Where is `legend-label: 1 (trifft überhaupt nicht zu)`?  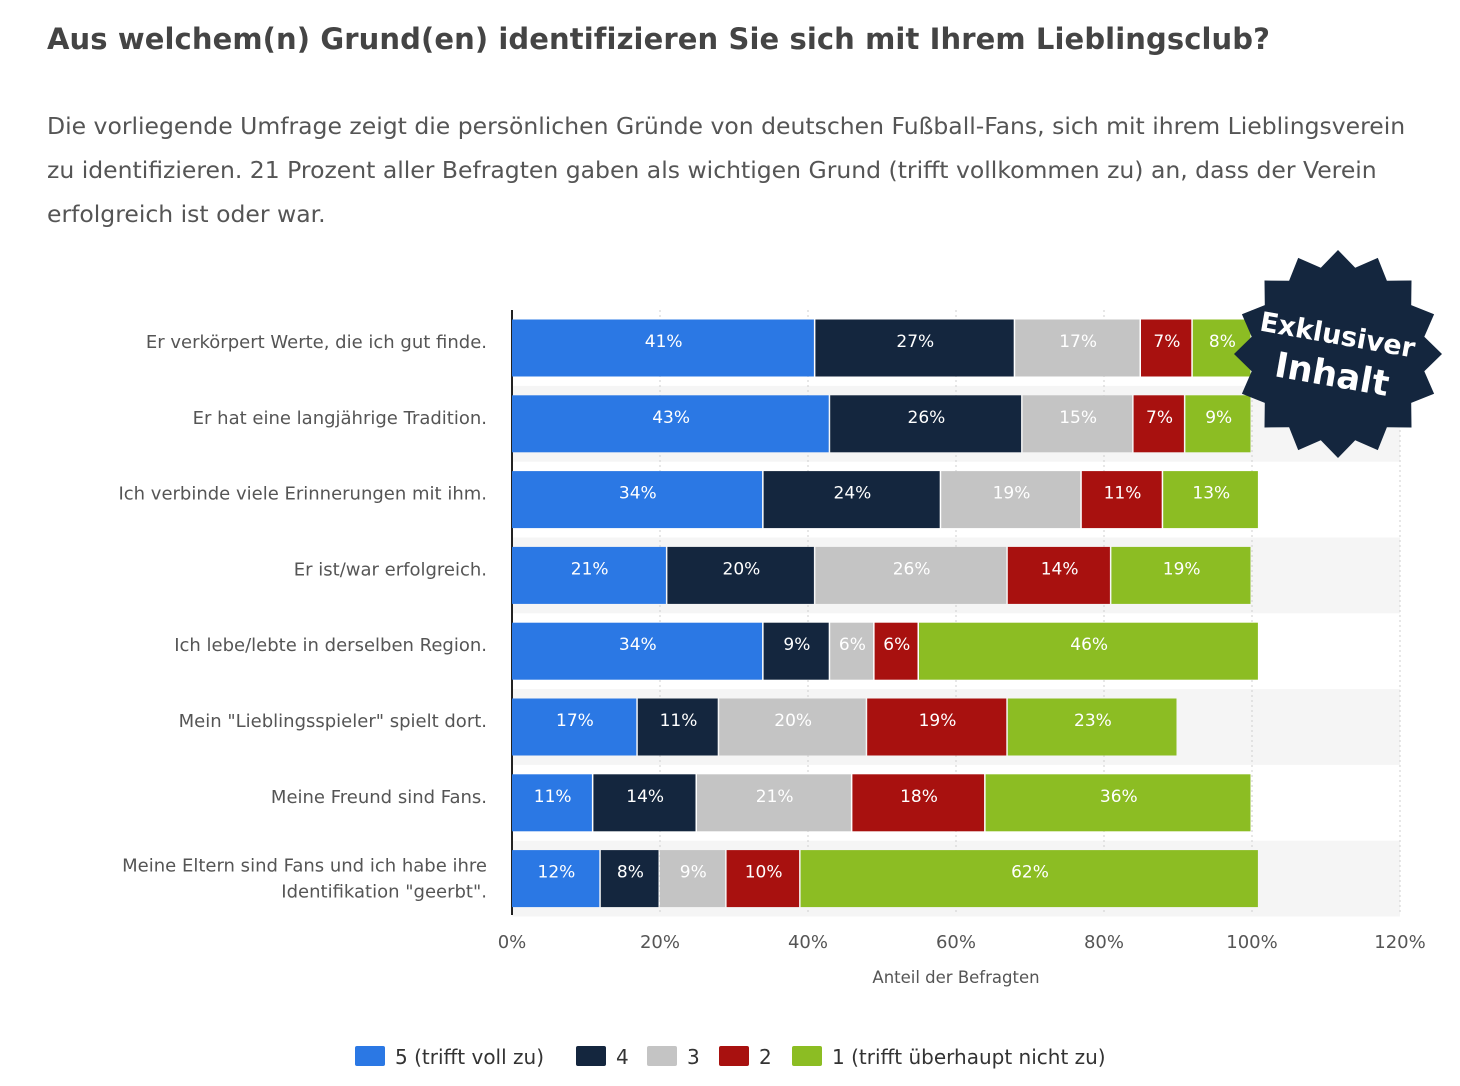 legend-label: 1 (trifft überhaupt nicht zu) is located at coordinates (969, 1057).